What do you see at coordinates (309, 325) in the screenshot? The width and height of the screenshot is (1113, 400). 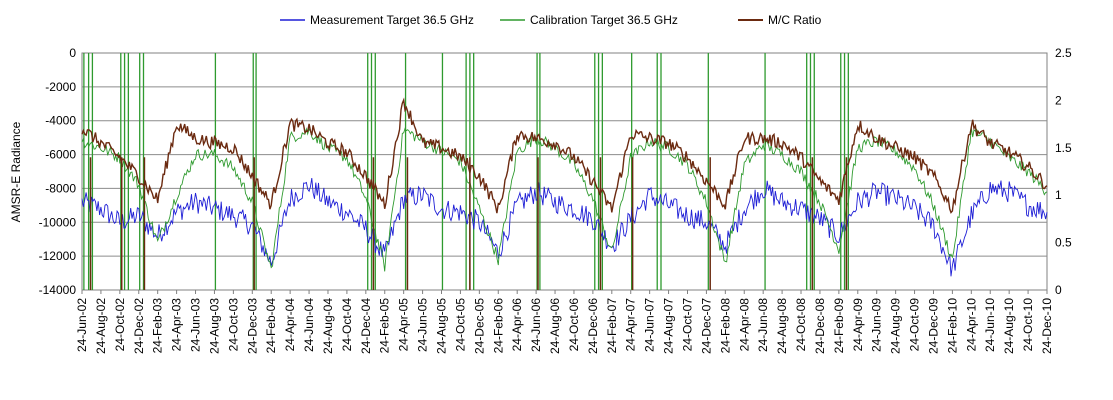 I see `x-tick-label: 24-Jun-04` at bounding box center [309, 325].